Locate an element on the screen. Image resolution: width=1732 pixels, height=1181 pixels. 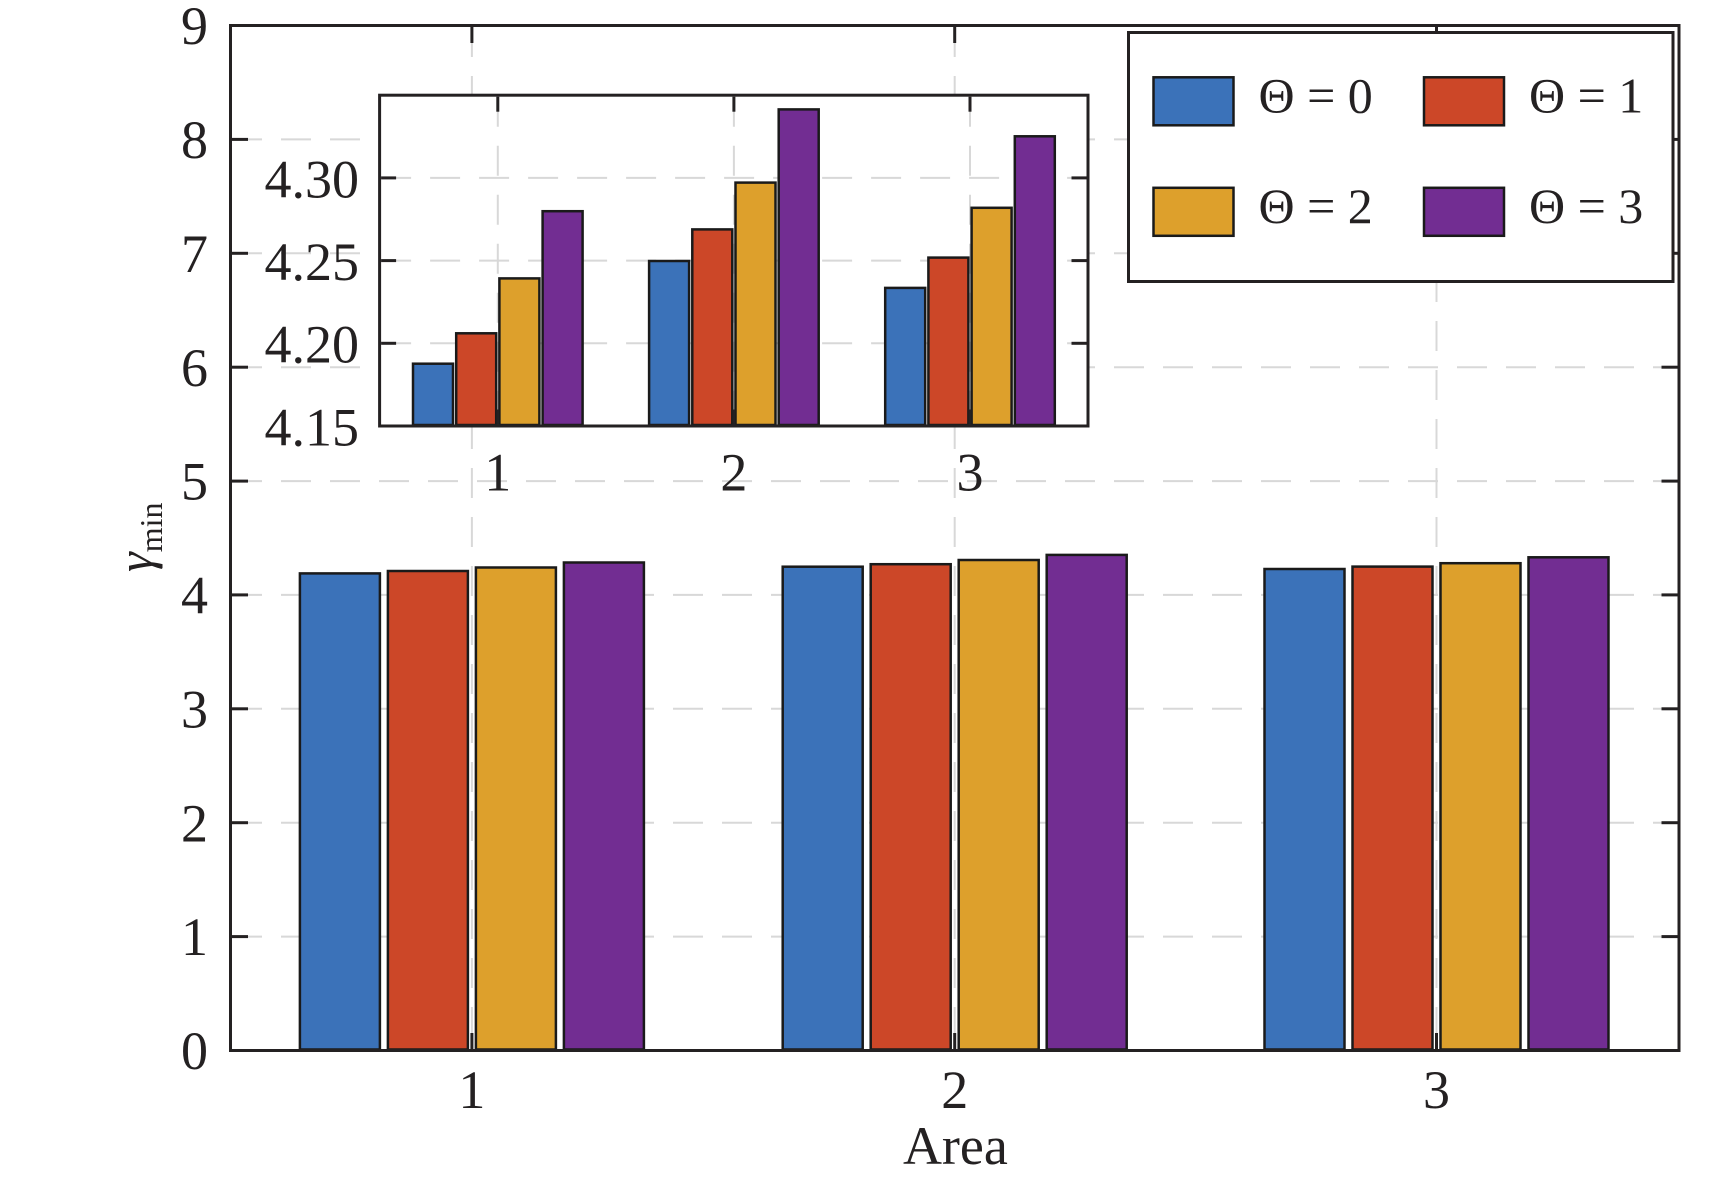
svg-text: 5 is located at coordinates (194, 482).